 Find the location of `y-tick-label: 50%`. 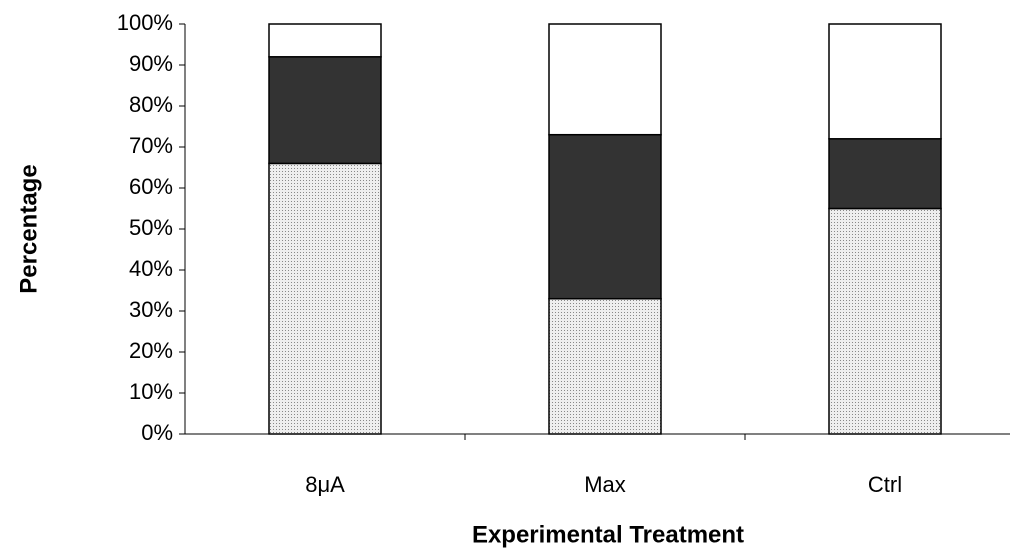

y-tick-label: 50% is located at coordinates (151, 227).